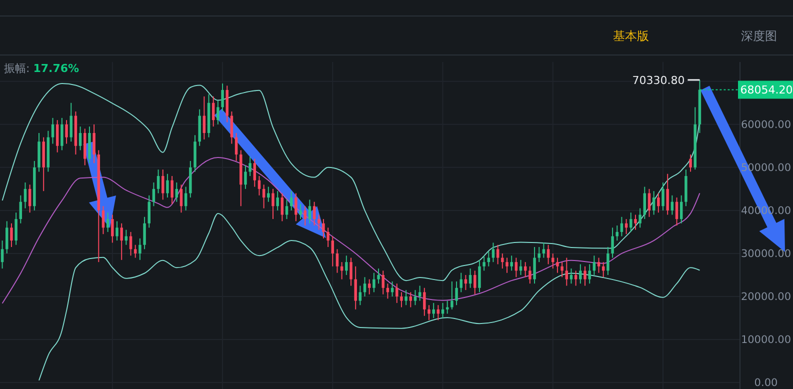  What do you see at coordinates (759, 36) in the screenshot?
I see `text: 深度图` at bounding box center [759, 36].